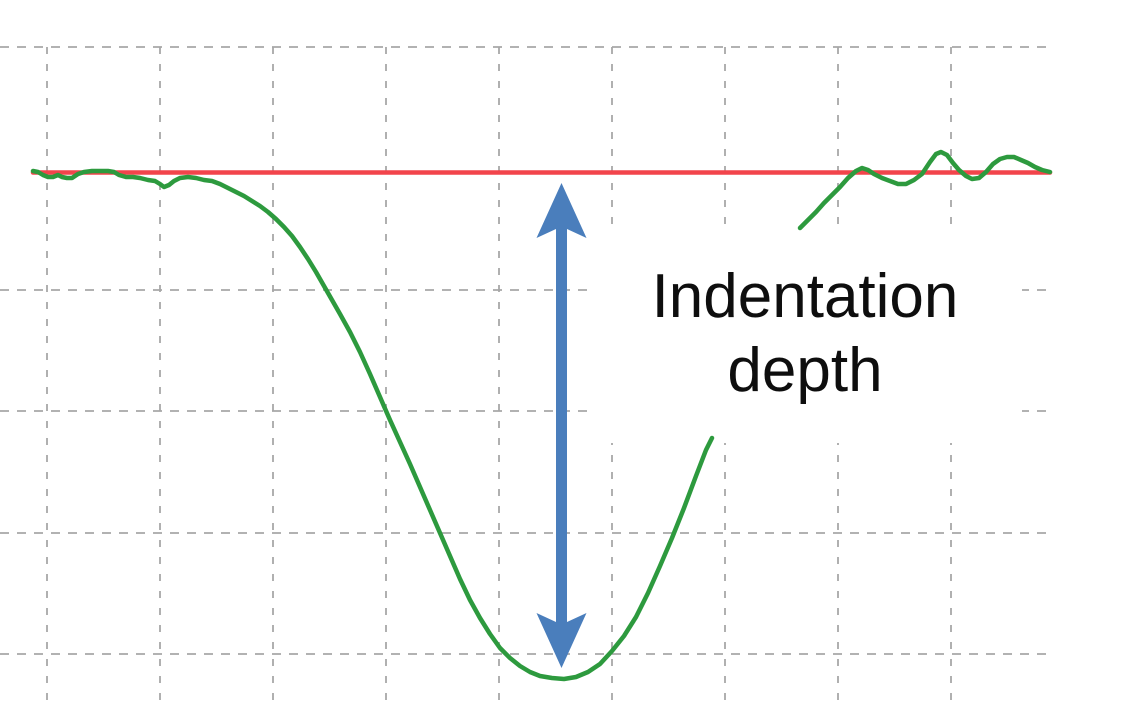 The width and height of the screenshot is (1133, 727). I want to click on label-line-1: Indentation, so click(805, 296).